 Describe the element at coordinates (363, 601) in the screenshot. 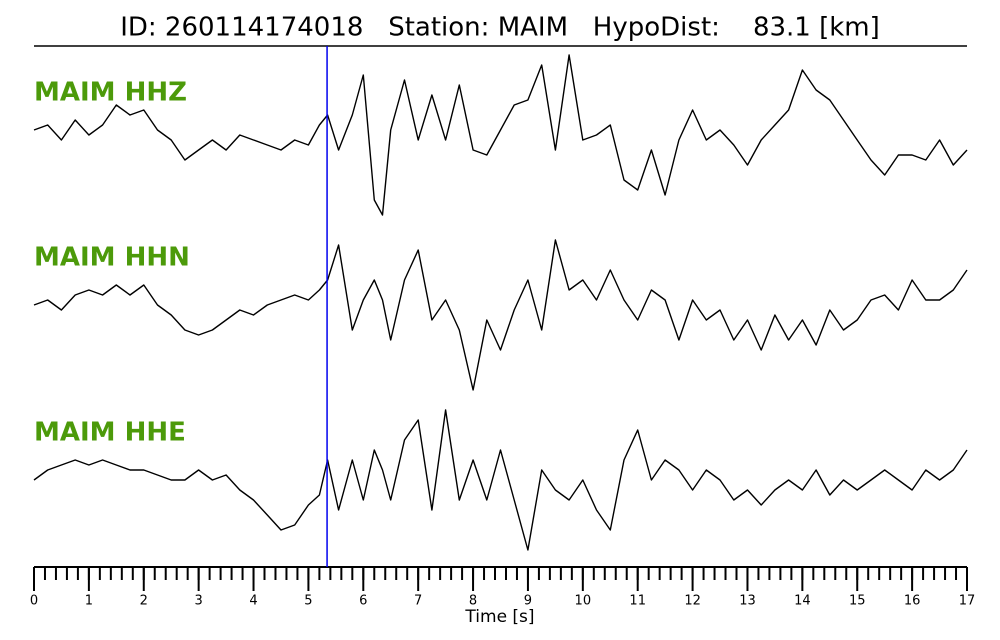

I see `x-tick-label: 6` at that location.